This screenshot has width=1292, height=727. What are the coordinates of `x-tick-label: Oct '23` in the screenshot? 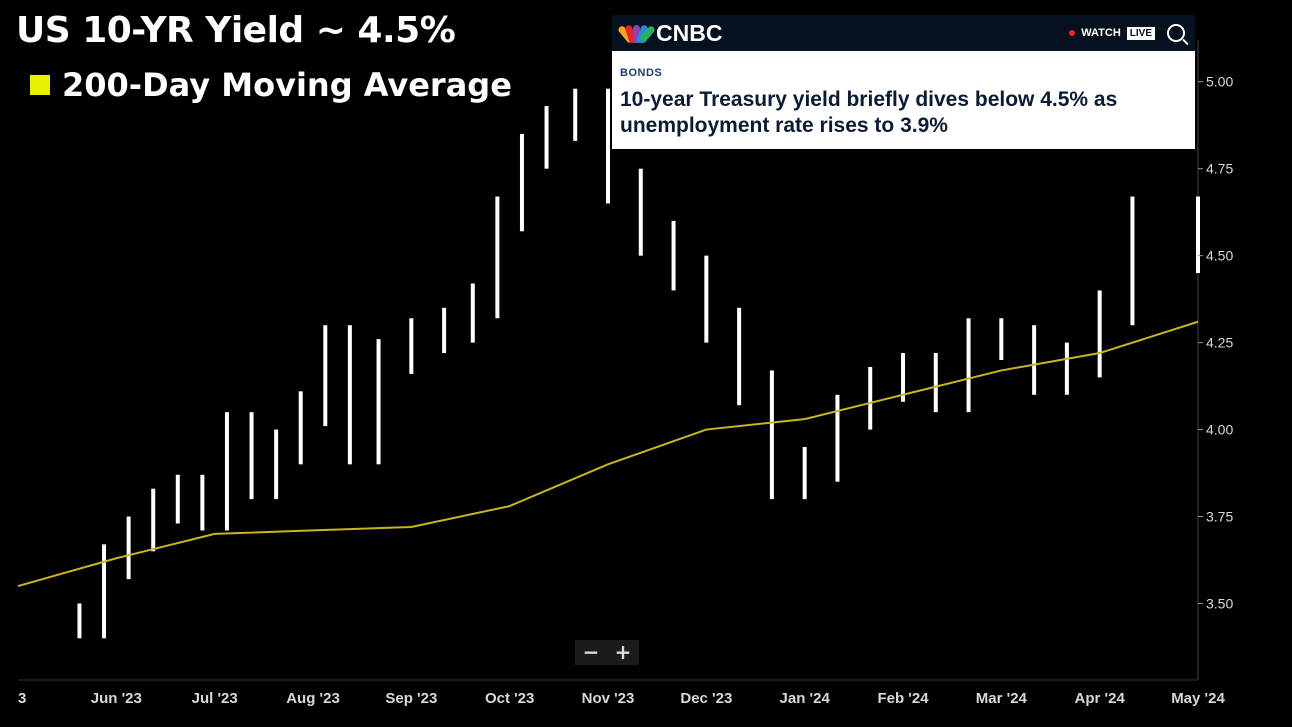 It's located at (509, 698).